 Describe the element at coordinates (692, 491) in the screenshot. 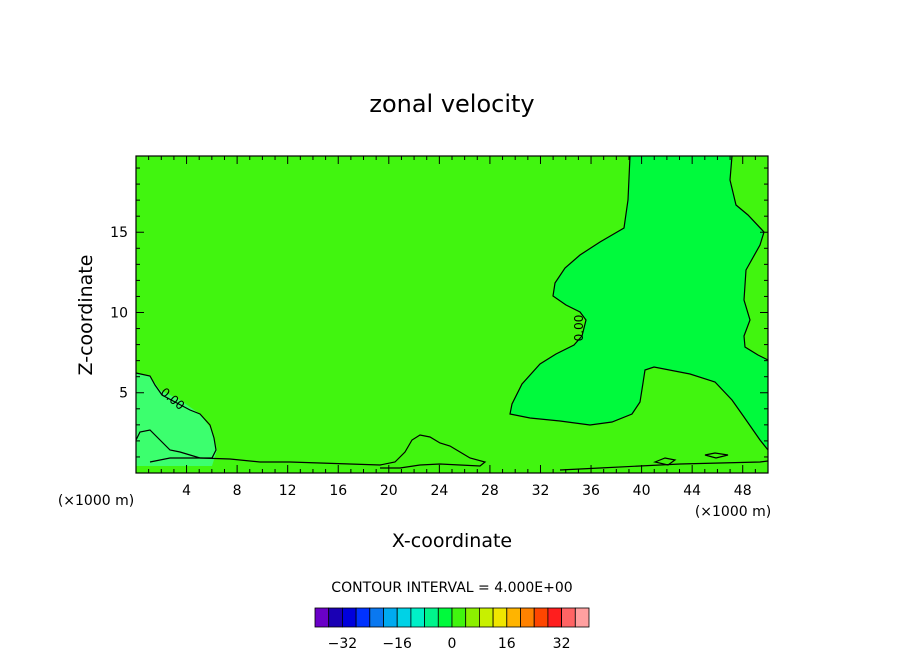

I see `x-tick-label: 44` at that location.